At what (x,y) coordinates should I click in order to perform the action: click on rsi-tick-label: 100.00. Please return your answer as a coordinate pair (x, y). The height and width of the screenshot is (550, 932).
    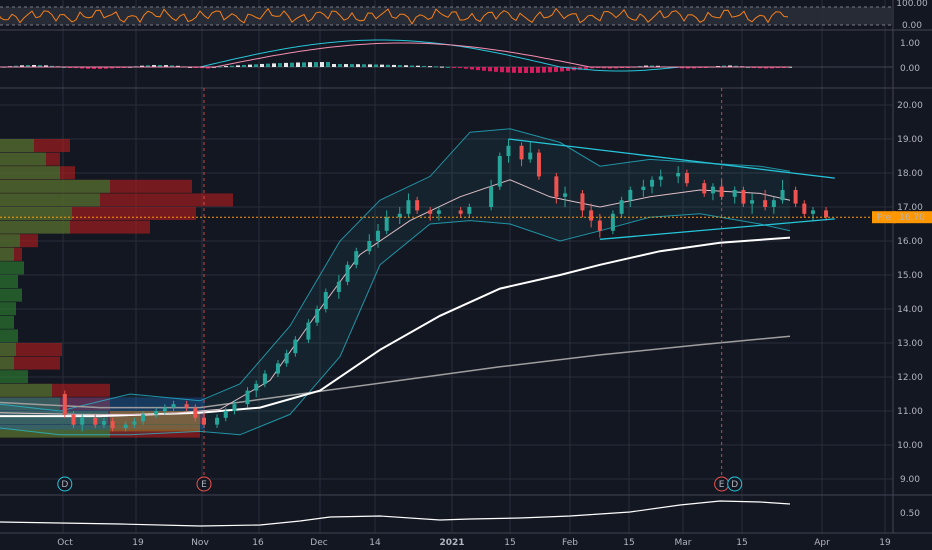
    Looking at the image, I should click on (912, 4).